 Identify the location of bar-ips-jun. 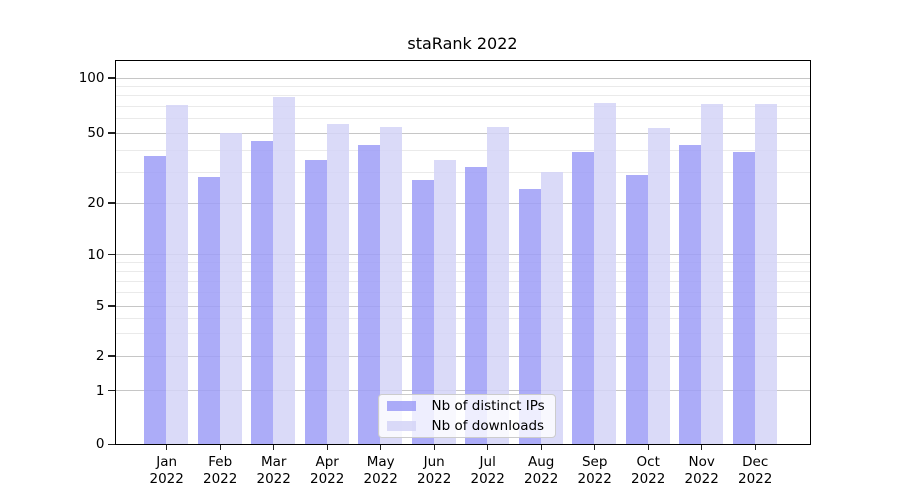
(422, 312).